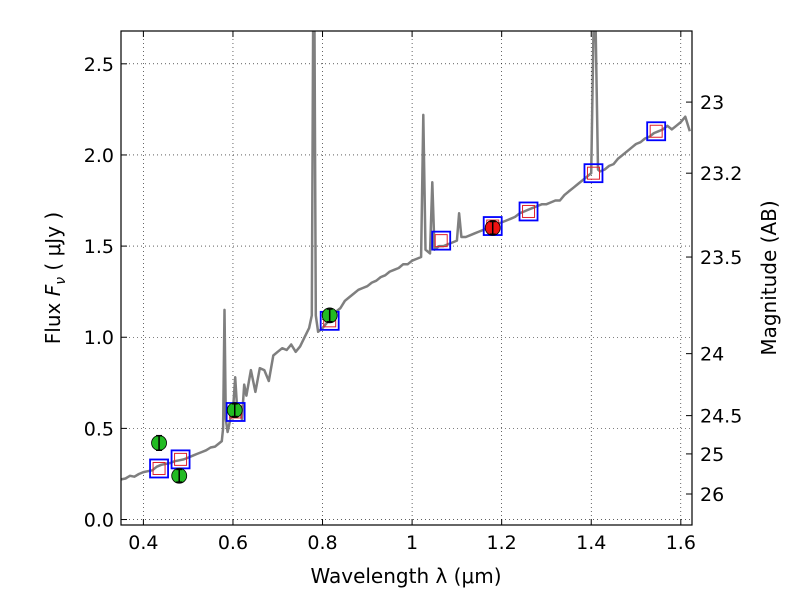  Describe the element at coordinates (99, 247) in the screenshot. I see `y-tick-label: 1.5` at that location.